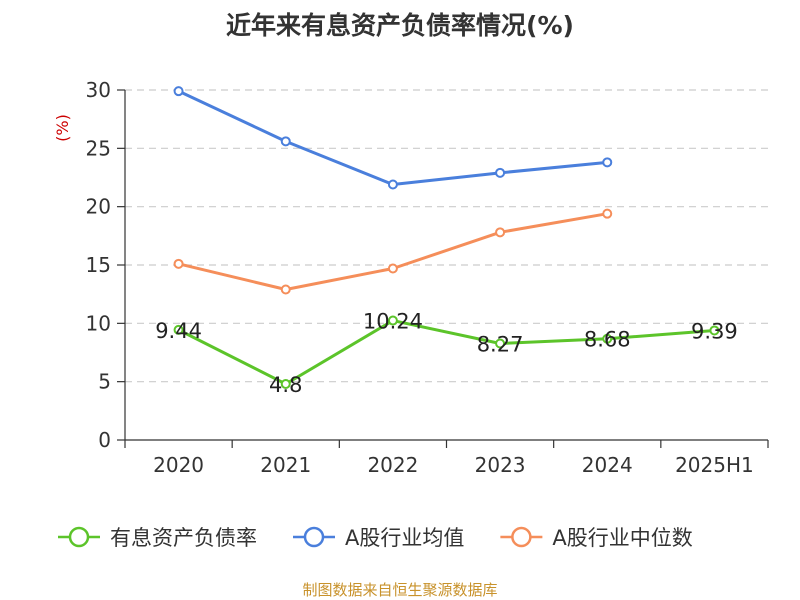 The image size is (800, 600). Describe the element at coordinates (62, 128) in the screenshot. I see `y-axis-label: (%)` at that location.